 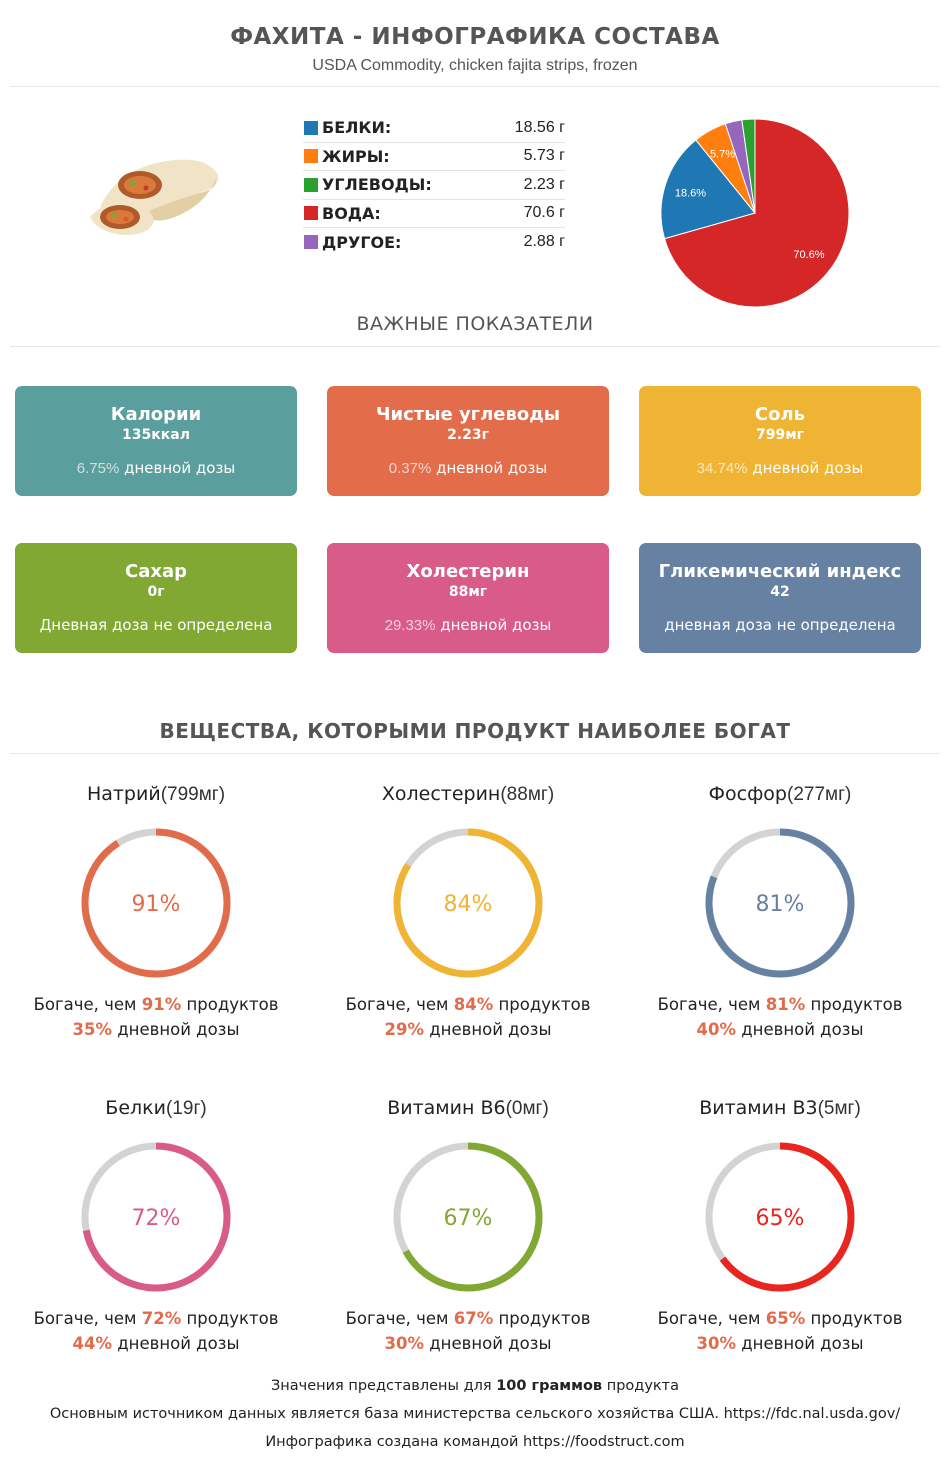 What do you see at coordinates (780, 797) in the screenshot?
I see `nutrient-name: Фосфор(277мг)` at bounding box center [780, 797].